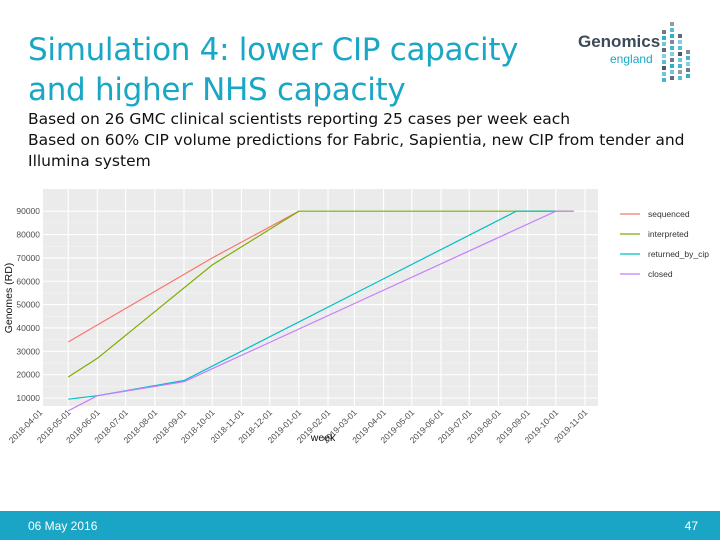 The width and height of the screenshot is (720, 540). Describe the element at coordinates (273, 50) in the screenshot. I see `title-line-1: Simulation 4: lower CIP capacity` at that location.